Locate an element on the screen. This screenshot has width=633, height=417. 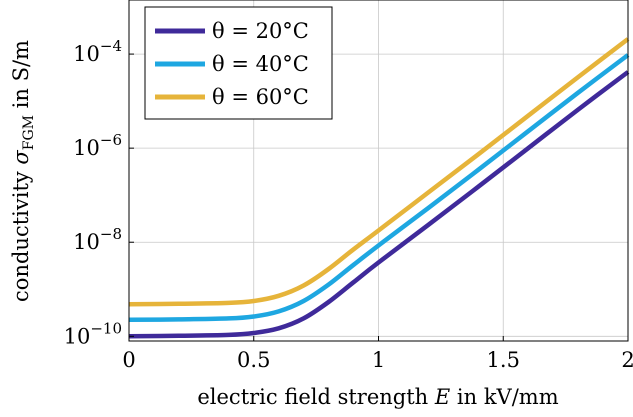
y-tick-label: 10⁻¹⁰ is located at coordinates (93, 333).